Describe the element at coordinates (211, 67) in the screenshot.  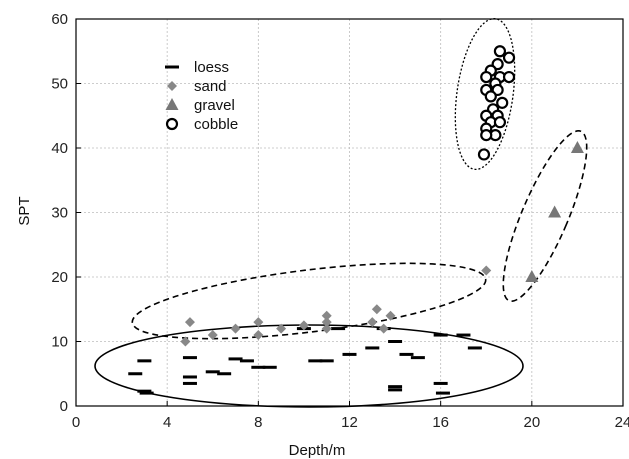
I see `legend-label-loess: loess` at that location.